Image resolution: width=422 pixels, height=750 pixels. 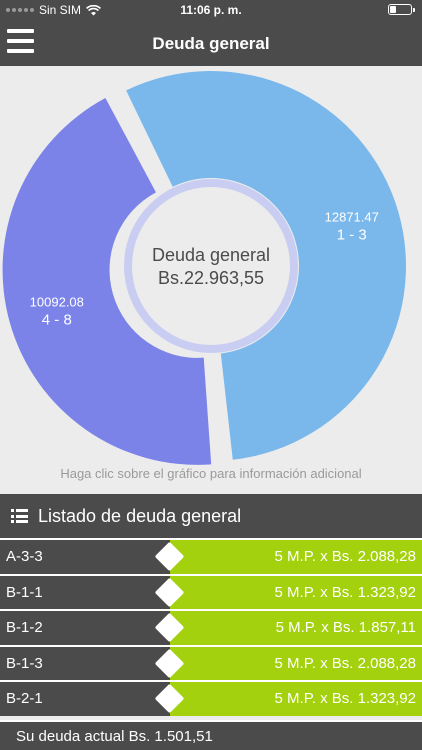 I want to click on current-debt-footer: Su deuda actual Bs. 1.501,51, so click(x=211, y=735).